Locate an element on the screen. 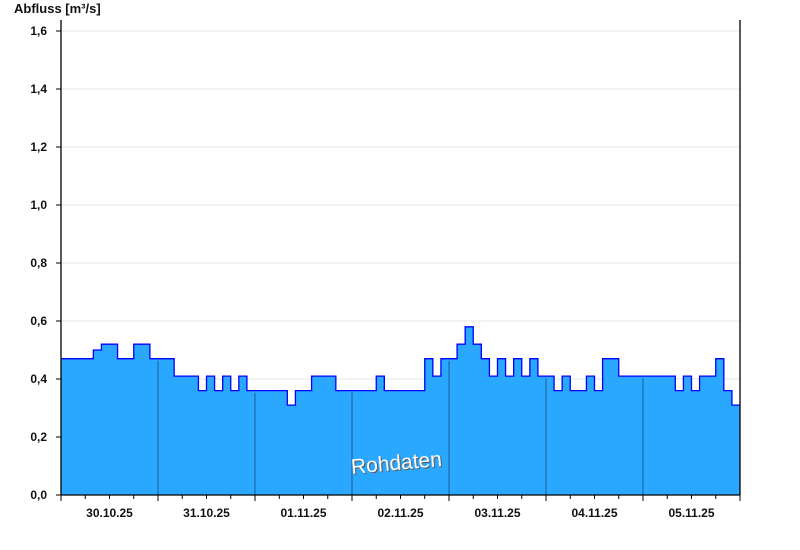  y-tick-label: 0,8 is located at coordinates (38, 263).